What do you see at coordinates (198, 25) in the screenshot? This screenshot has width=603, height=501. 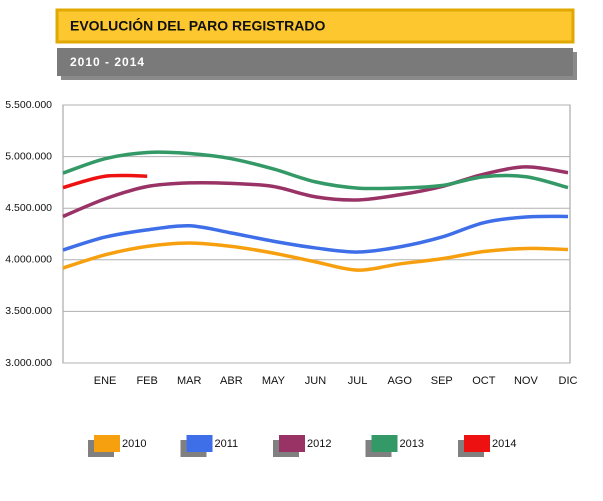 I see `chart-title: EVOLUCIÓN DEL PARO REGISTRADO` at bounding box center [198, 25].